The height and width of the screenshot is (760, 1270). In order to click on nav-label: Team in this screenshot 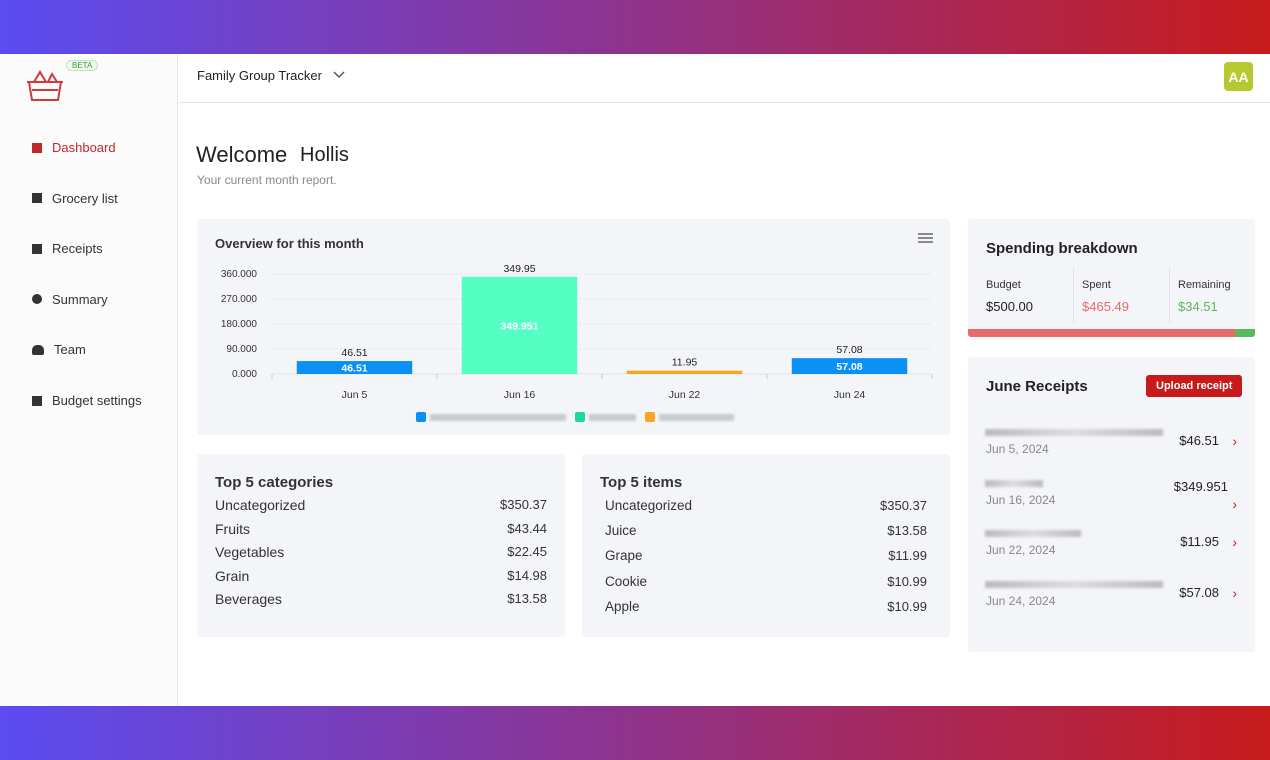, I will do `click(70, 350)`.